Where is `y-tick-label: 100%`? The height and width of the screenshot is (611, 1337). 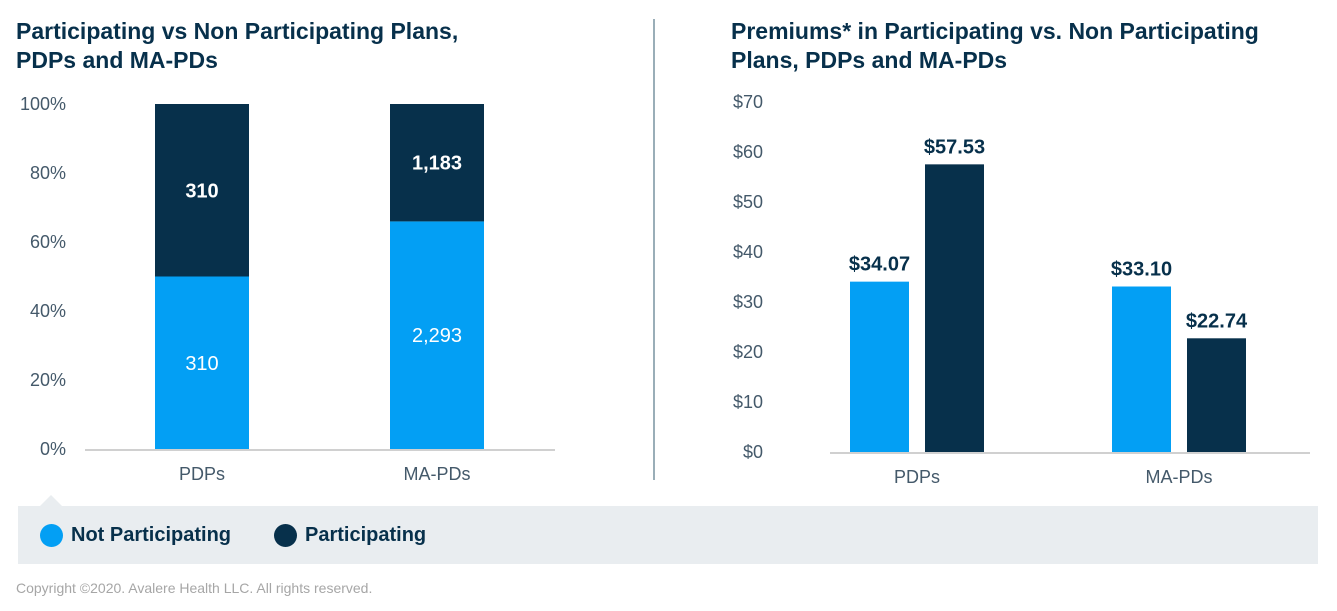
y-tick-label: 100% is located at coordinates (43, 104).